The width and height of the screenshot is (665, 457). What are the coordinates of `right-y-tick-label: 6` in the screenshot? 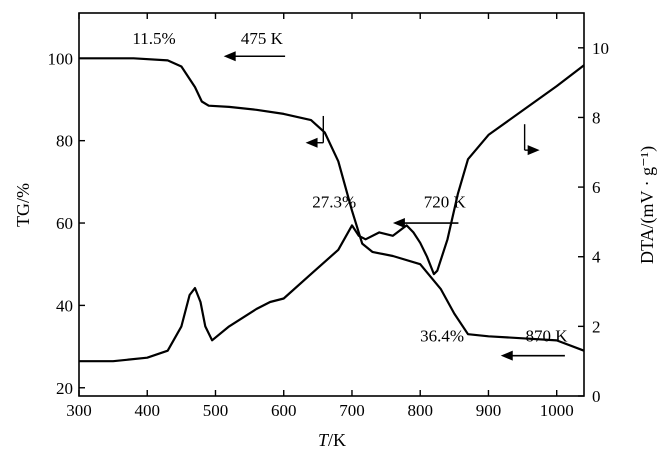 It's located at (596, 187).